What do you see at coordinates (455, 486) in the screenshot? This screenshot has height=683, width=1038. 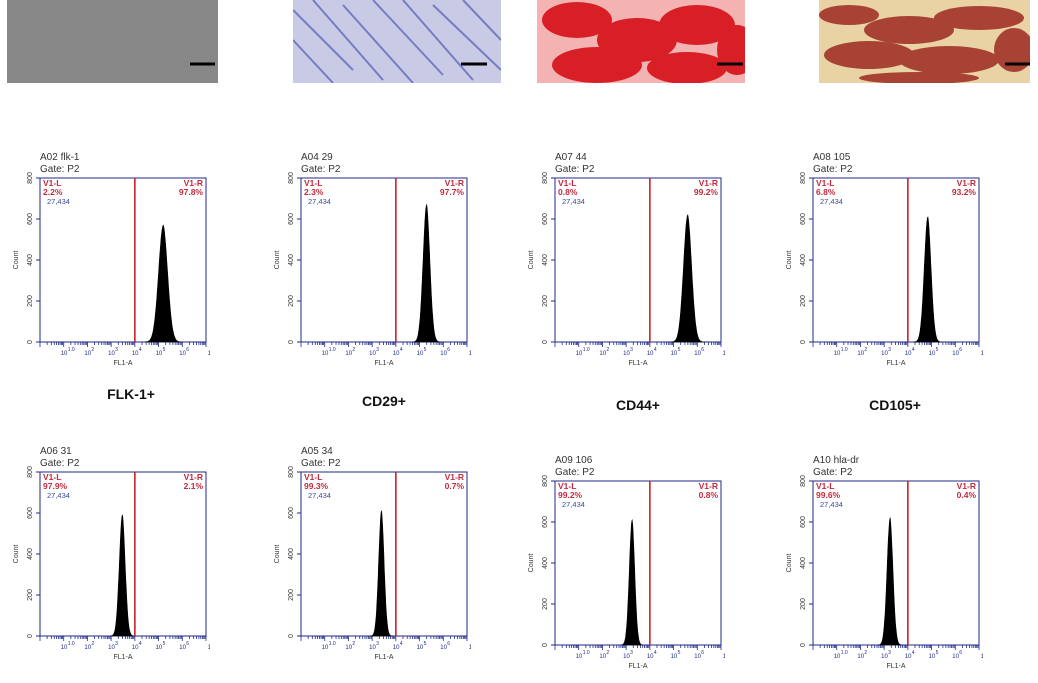 I see `right-gate-percent: 0.7%` at bounding box center [455, 486].